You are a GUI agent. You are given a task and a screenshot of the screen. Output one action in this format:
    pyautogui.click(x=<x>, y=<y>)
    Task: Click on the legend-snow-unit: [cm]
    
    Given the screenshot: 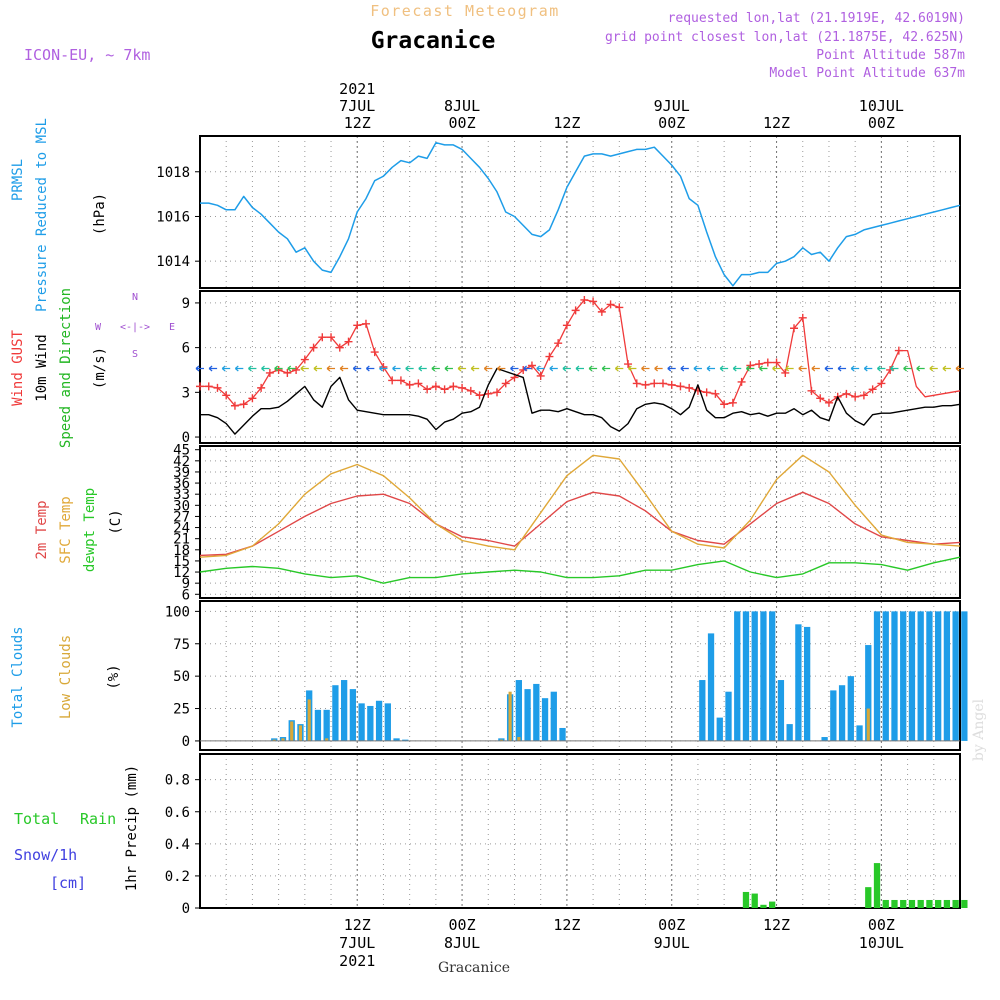 What is the action you would take?
    pyautogui.click(x=68, y=883)
    